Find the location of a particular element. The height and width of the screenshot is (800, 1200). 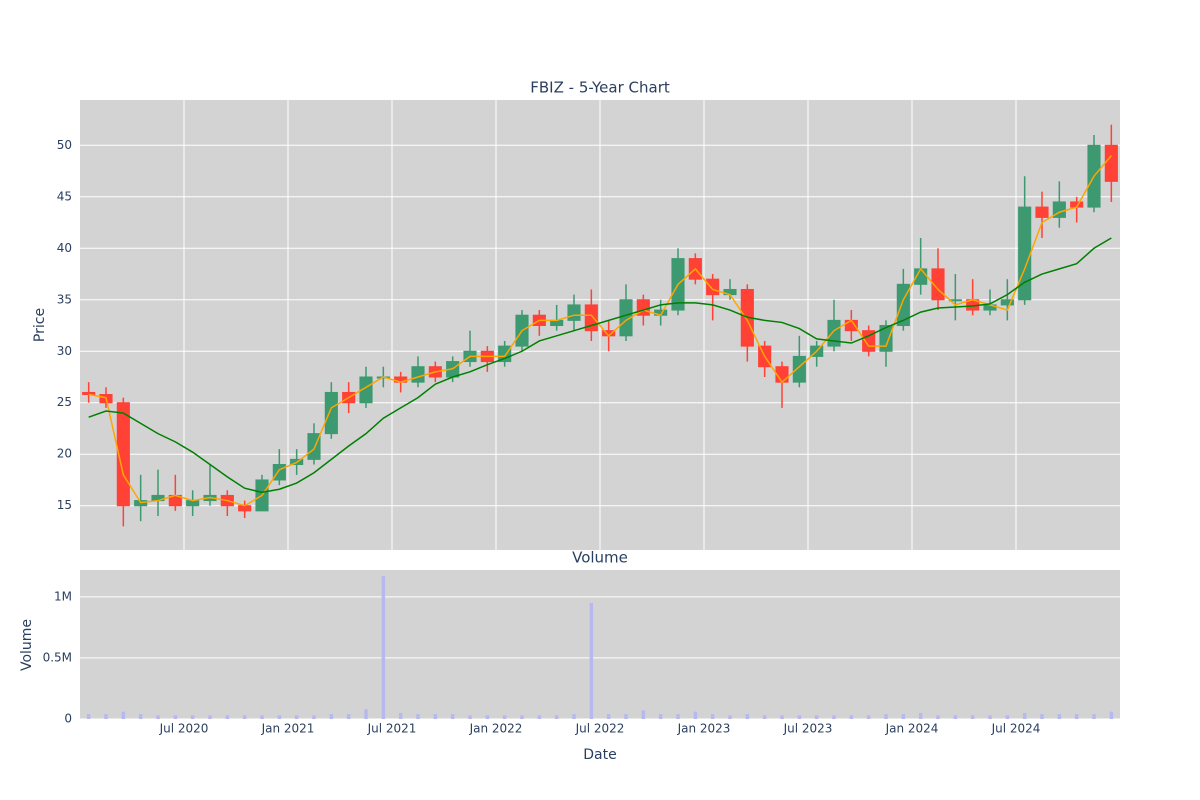

y-tick-label: 45 is located at coordinates (64, 196).